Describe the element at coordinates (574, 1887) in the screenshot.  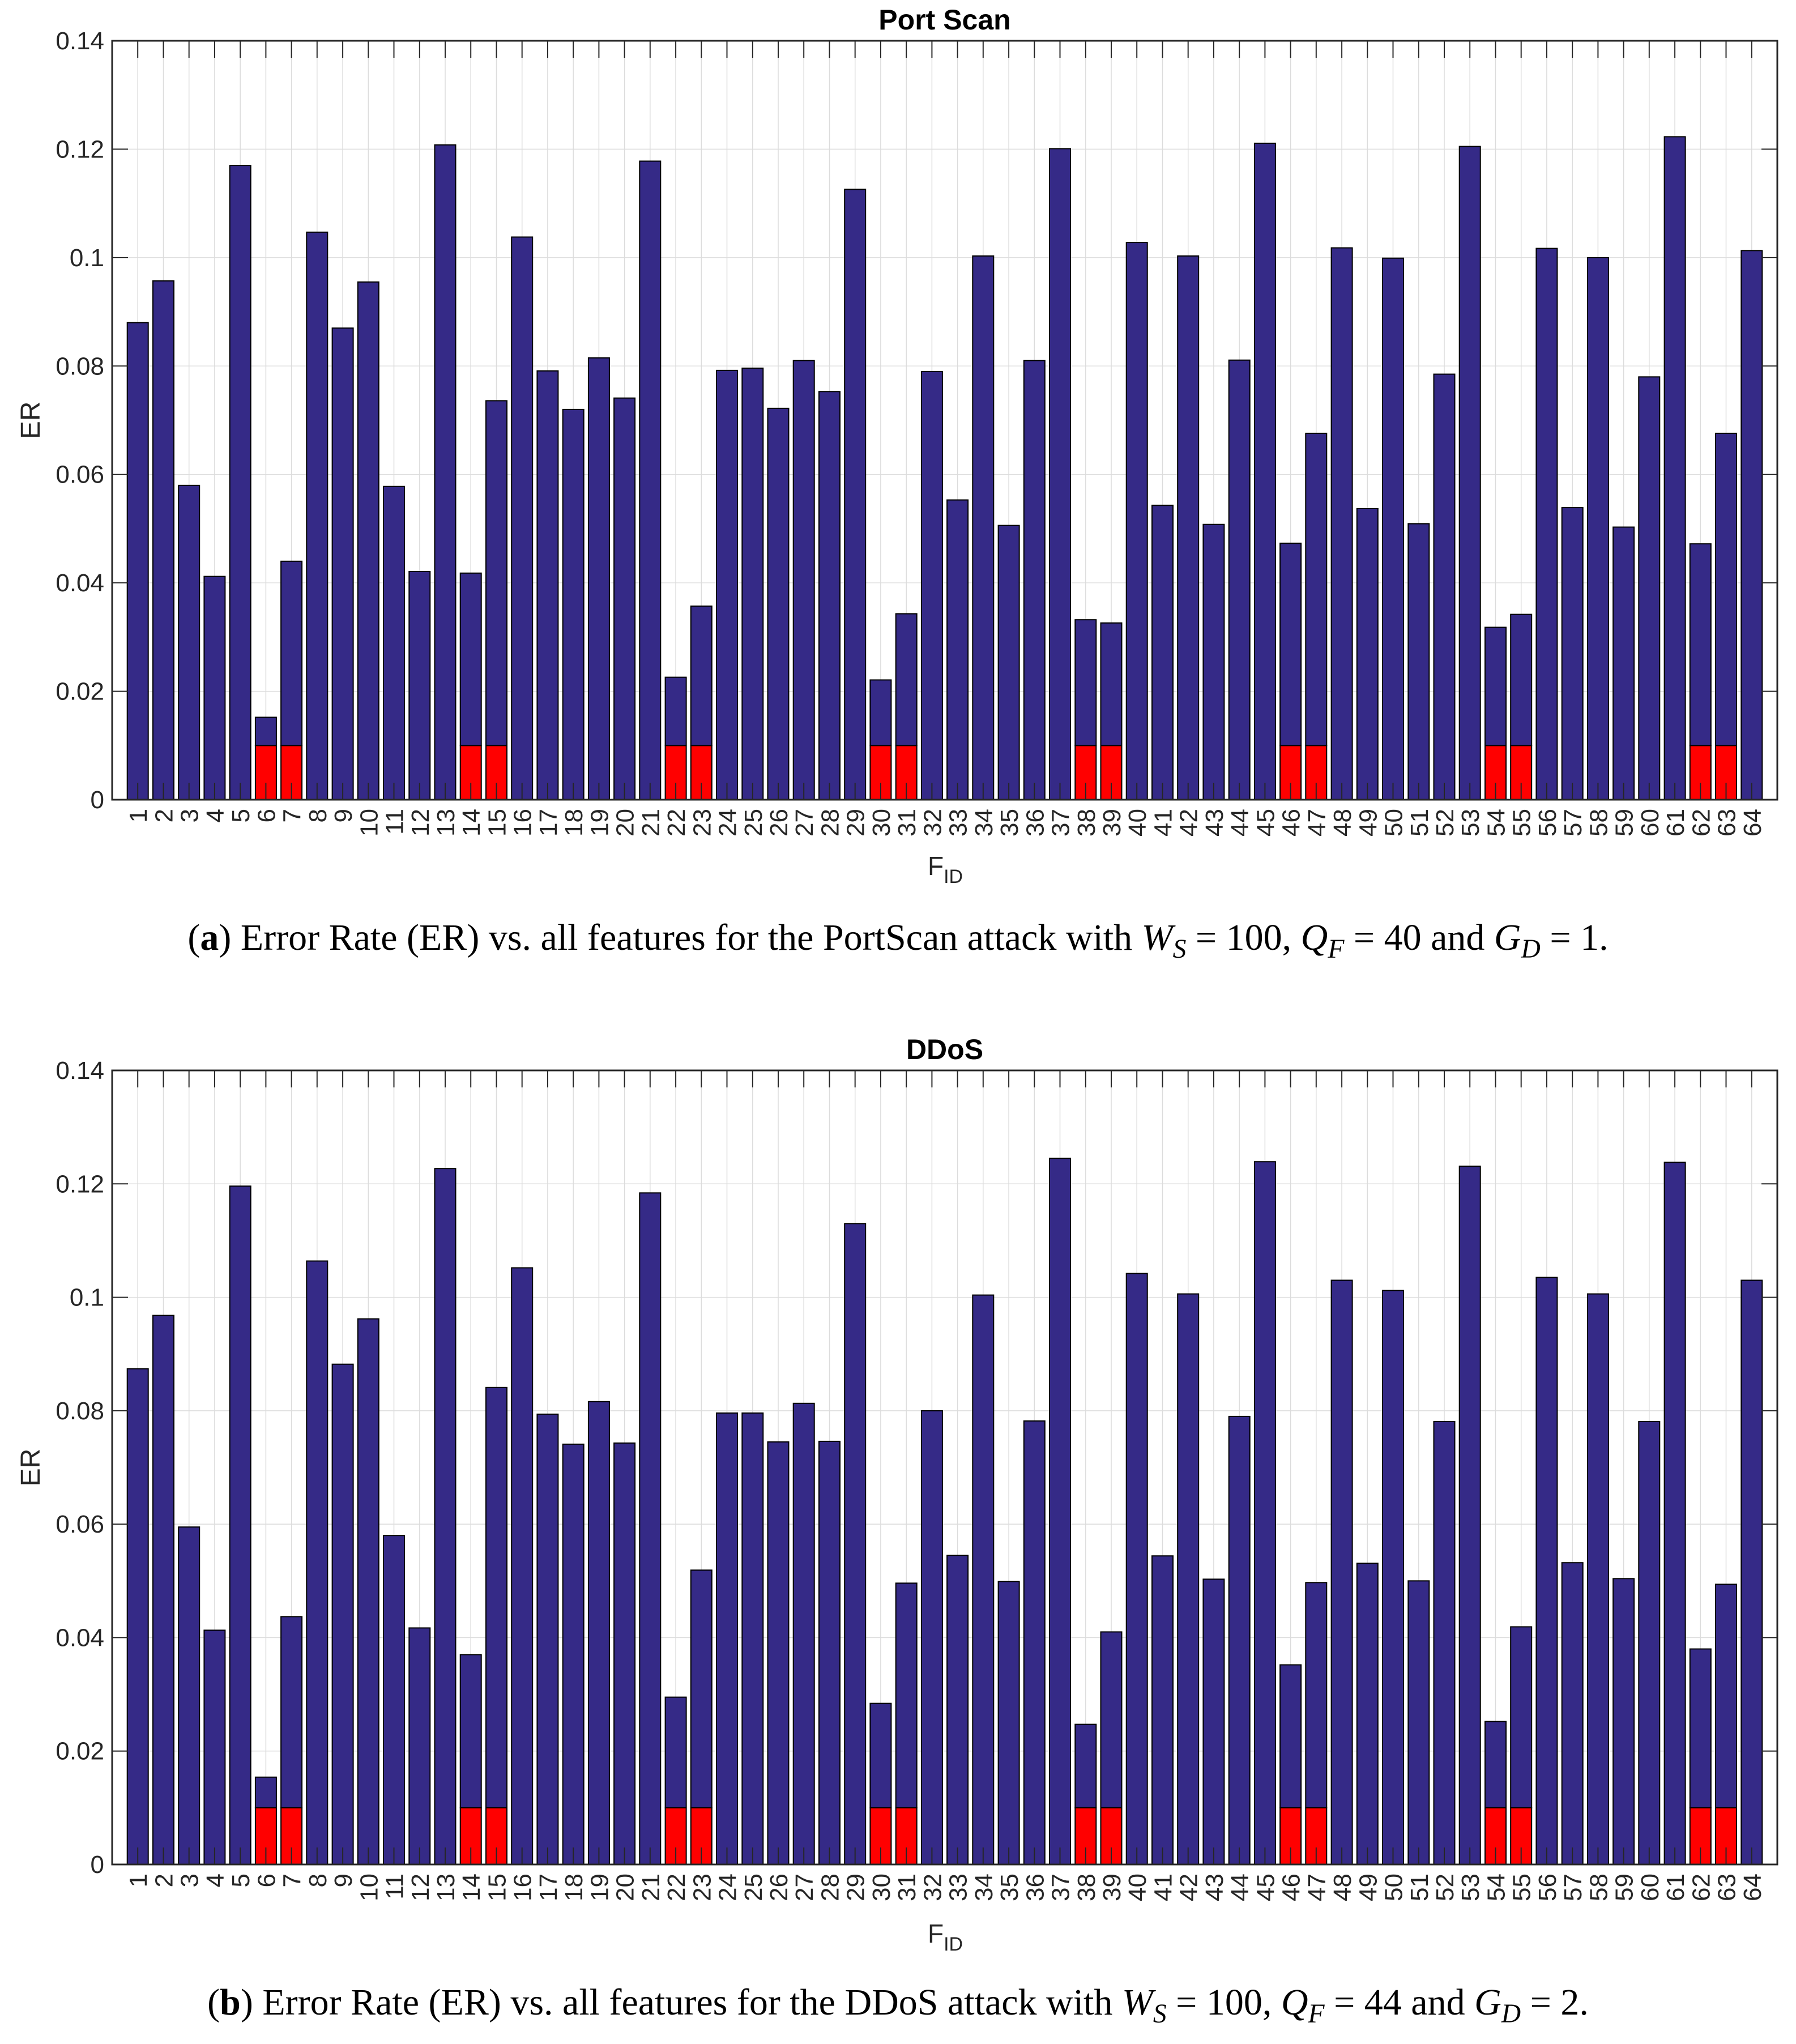
I see `x-tick-label: 18` at that location.